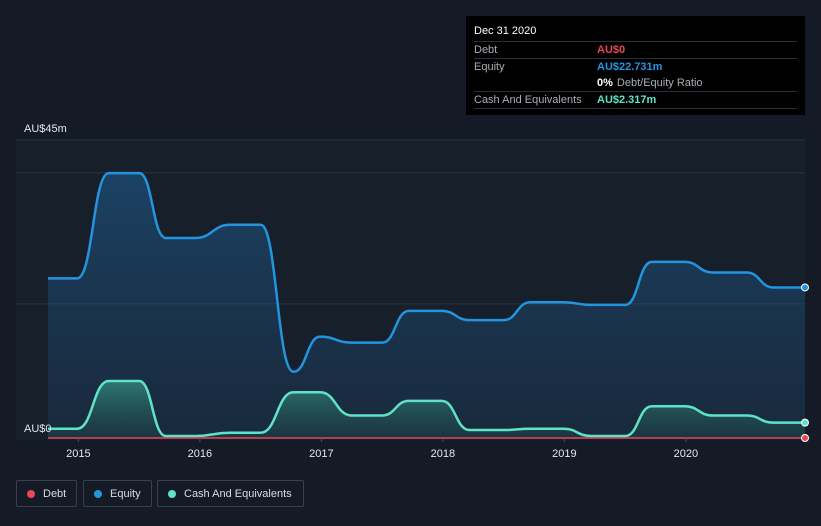  Describe the element at coordinates (564, 454) in the screenshot. I see `x-tick-label-2019: 2019` at that location.